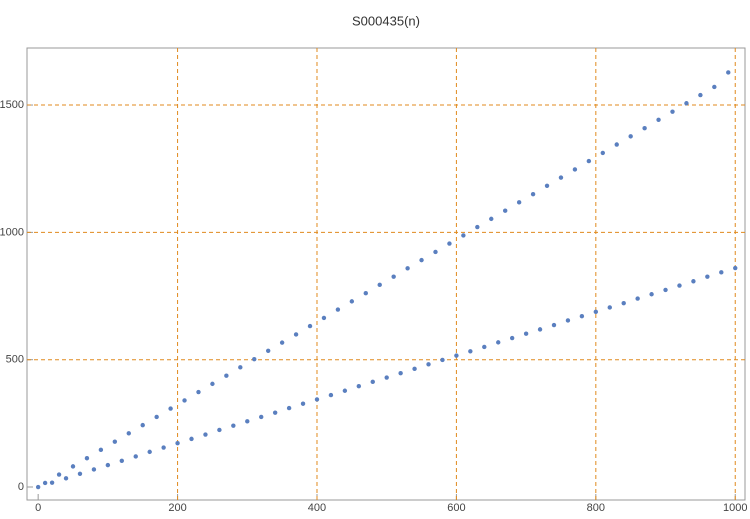  I want to click on x-tick-label: 800, so click(596, 508).